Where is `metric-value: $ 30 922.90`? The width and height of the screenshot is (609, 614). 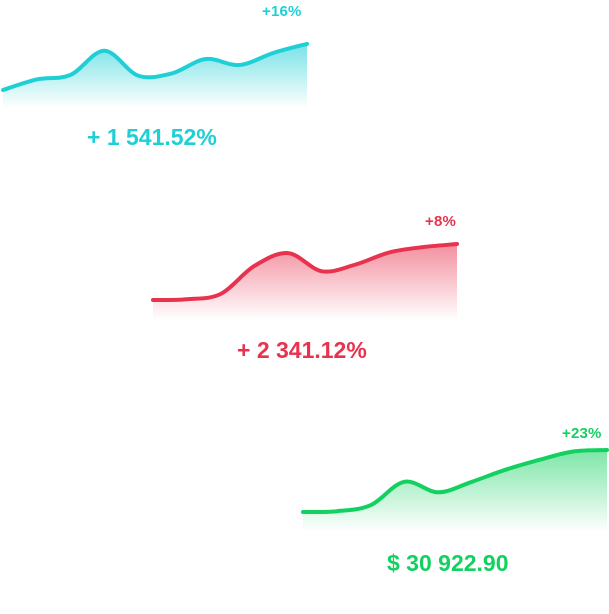
metric-value: $ 30 922.90 is located at coordinates (448, 563).